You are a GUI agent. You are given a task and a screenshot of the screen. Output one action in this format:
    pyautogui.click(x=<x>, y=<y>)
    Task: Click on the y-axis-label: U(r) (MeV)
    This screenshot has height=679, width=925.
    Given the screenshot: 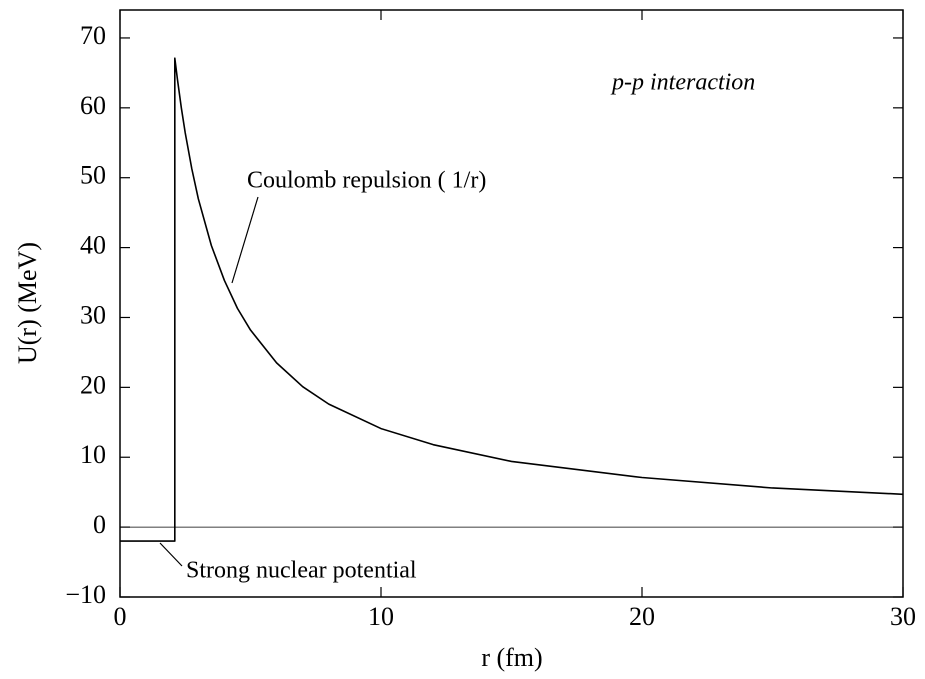 What is the action you would take?
    pyautogui.click(x=27, y=303)
    